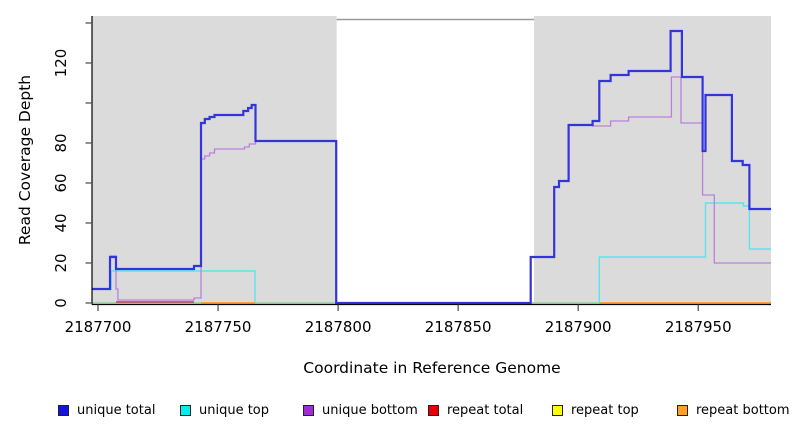 Image resolution: width=792 pixels, height=432 pixels. Describe the element at coordinates (63, 410) in the screenshot. I see `legend-swatch-unique-total` at that location.